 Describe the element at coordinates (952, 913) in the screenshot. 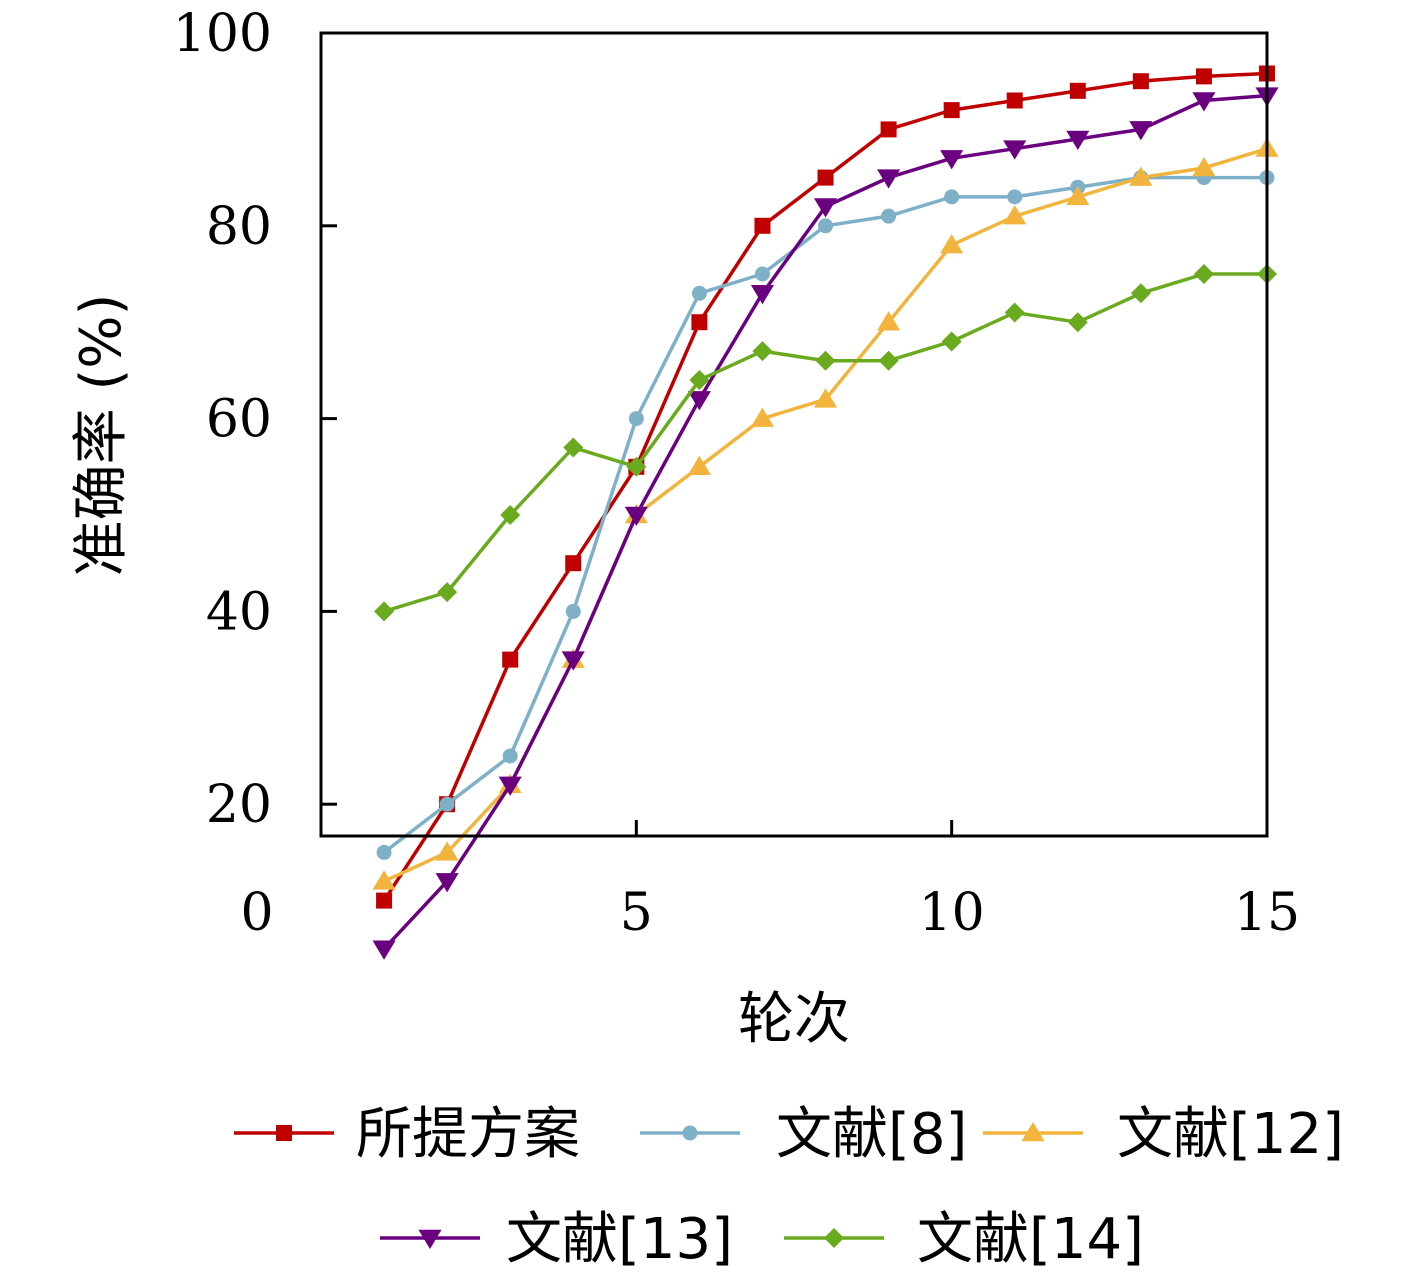

I see `x-tick-label: 10` at that location.